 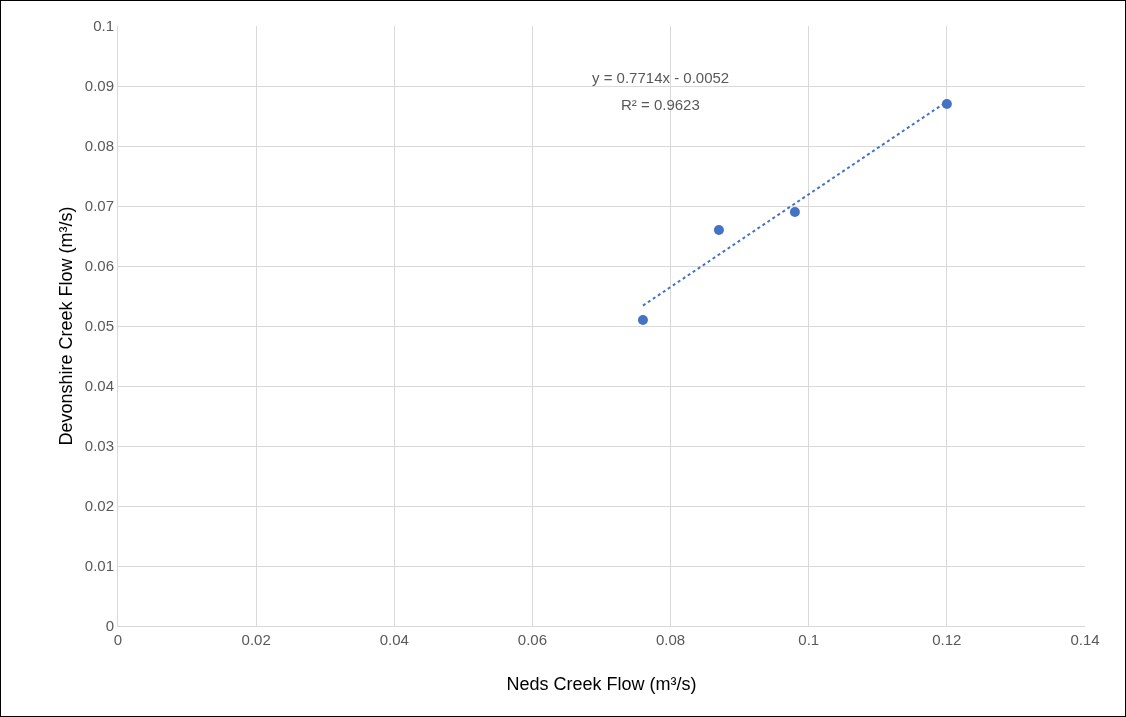 I want to click on annotation: R² = 0.9623, so click(x=660, y=104).